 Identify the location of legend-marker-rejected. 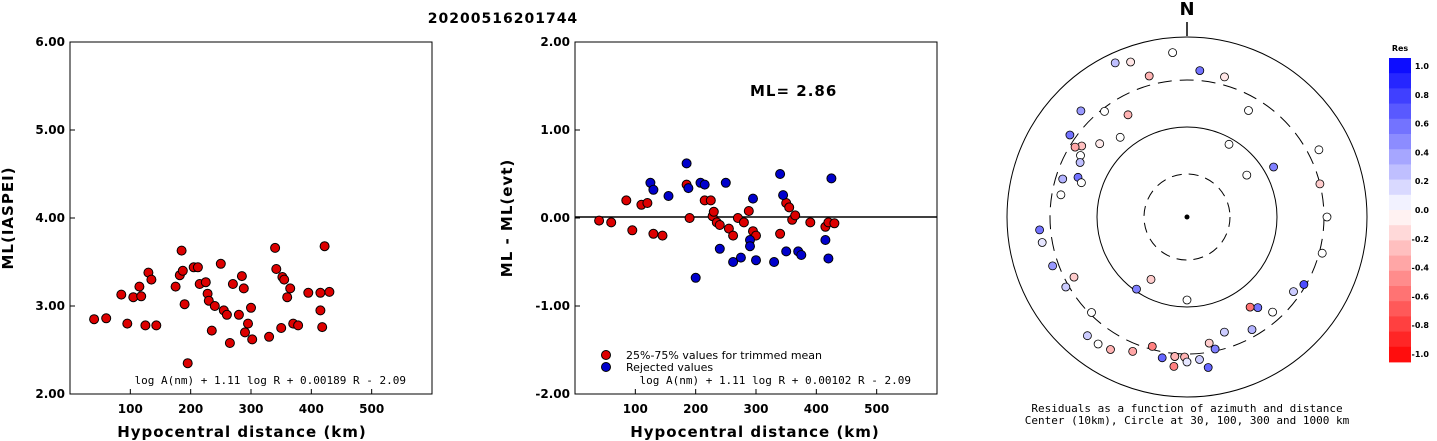
(606, 367).